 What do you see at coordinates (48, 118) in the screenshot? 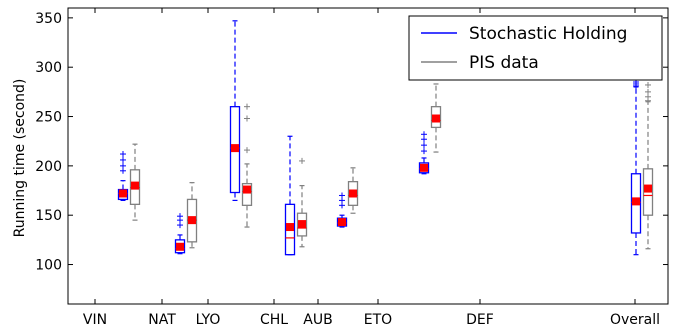
I see `y-tick-label-250: 250` at bounding box center [48, 118].